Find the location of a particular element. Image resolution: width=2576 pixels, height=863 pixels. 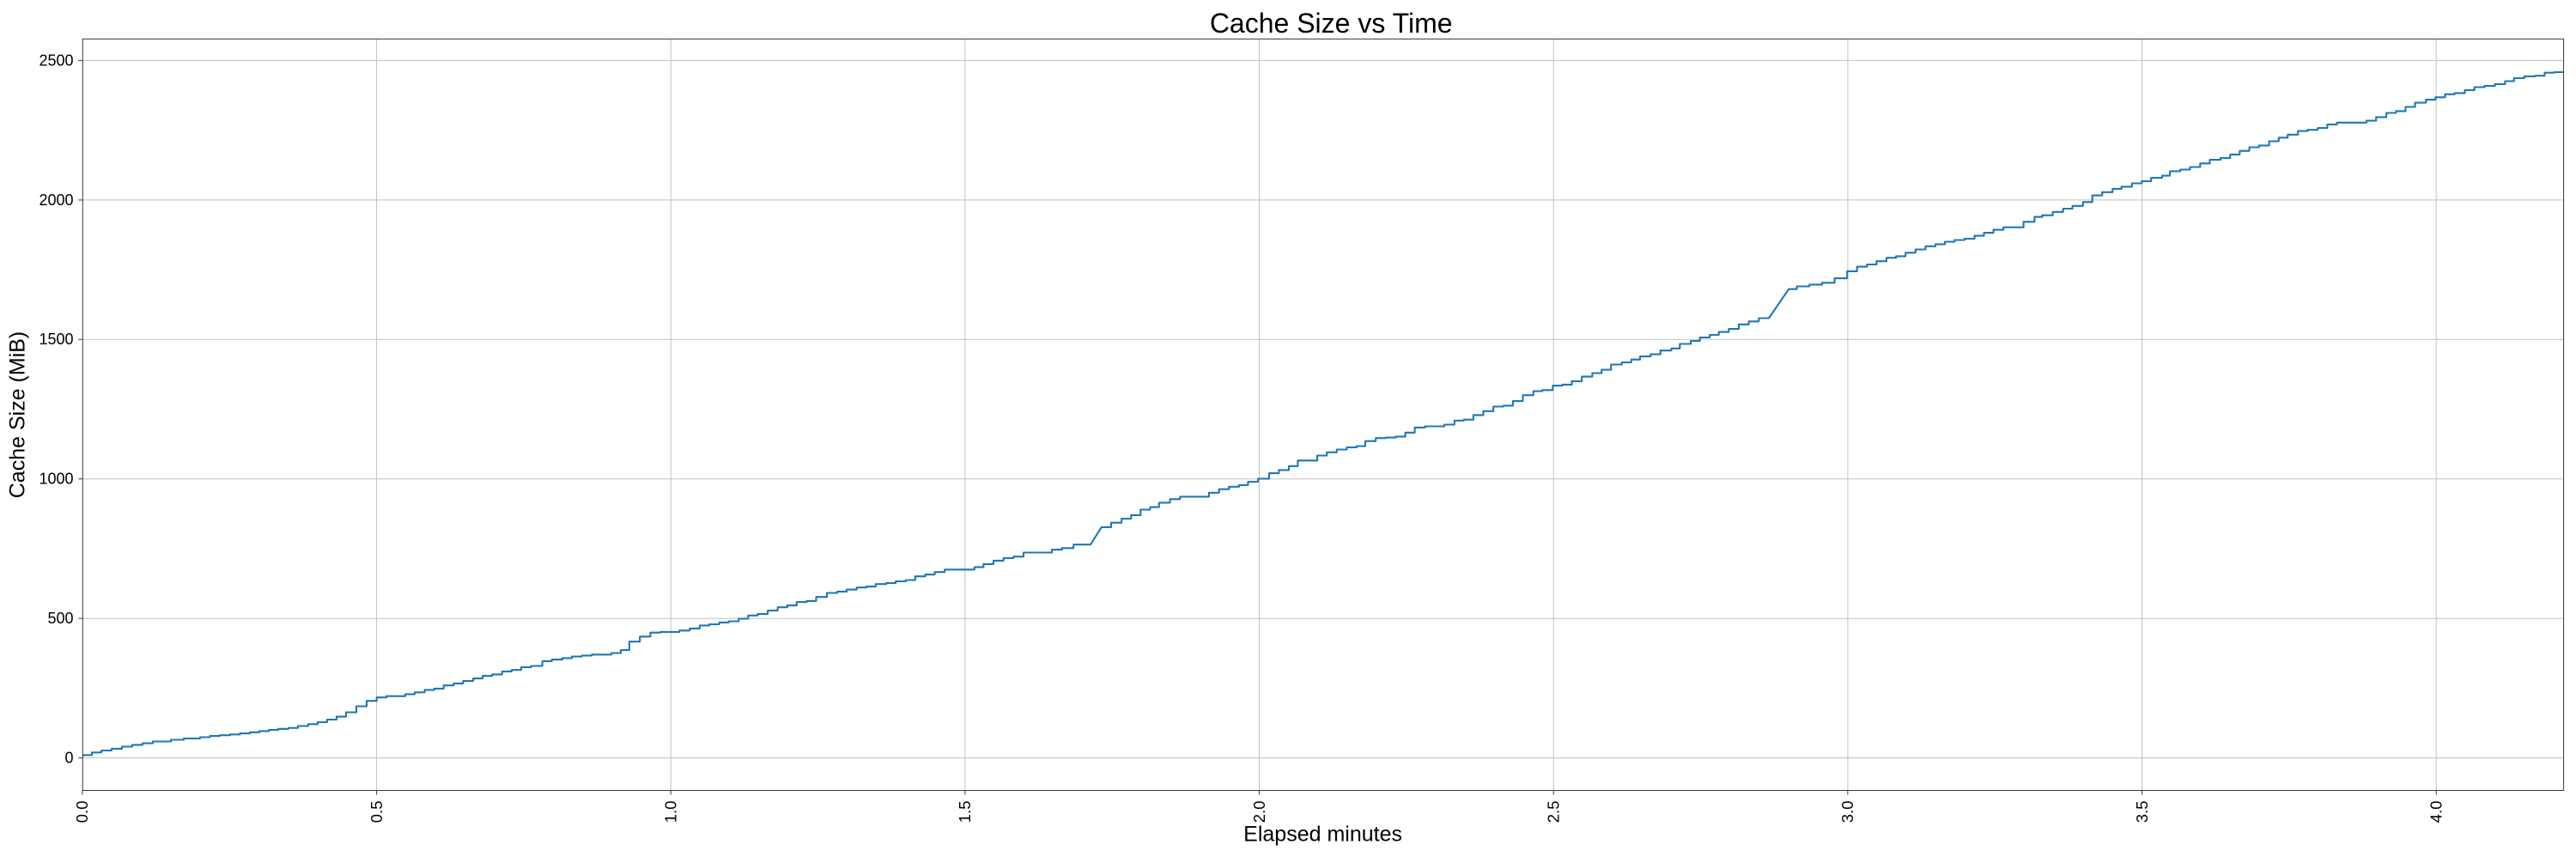

svg-text: 0 is located at coordinates (69, 759).